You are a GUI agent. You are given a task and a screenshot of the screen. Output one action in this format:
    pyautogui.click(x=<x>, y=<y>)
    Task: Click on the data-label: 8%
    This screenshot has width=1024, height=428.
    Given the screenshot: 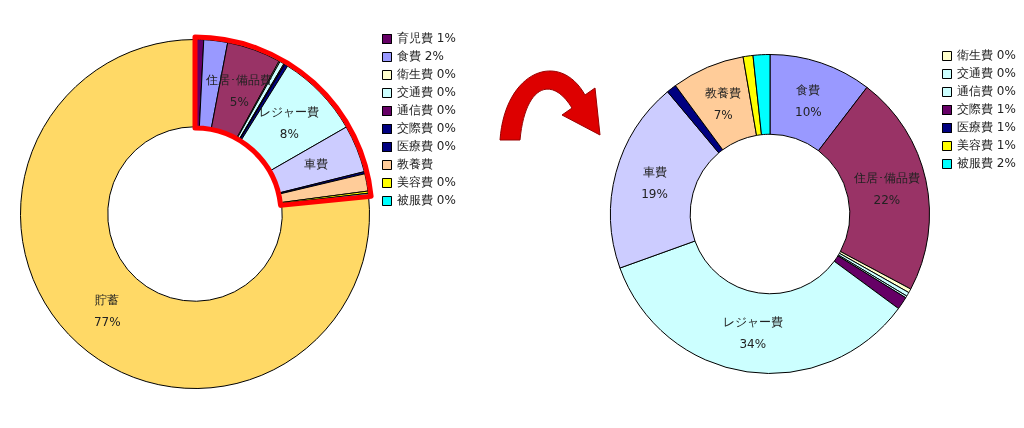 What is the action you would take?
    pyautogui.click(x=289, y=134)
    